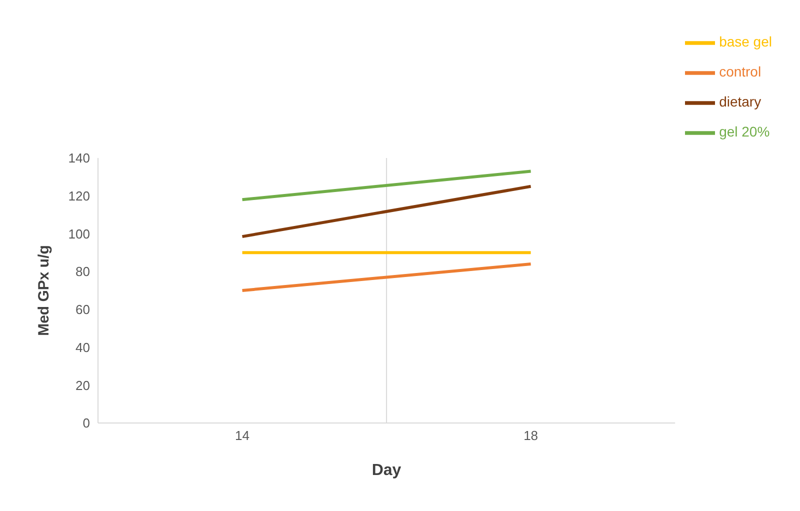  Describe the element at coordinates (43, 290) in the screenshot. I see `y-axis-title: Med GPx u/g` at that location.